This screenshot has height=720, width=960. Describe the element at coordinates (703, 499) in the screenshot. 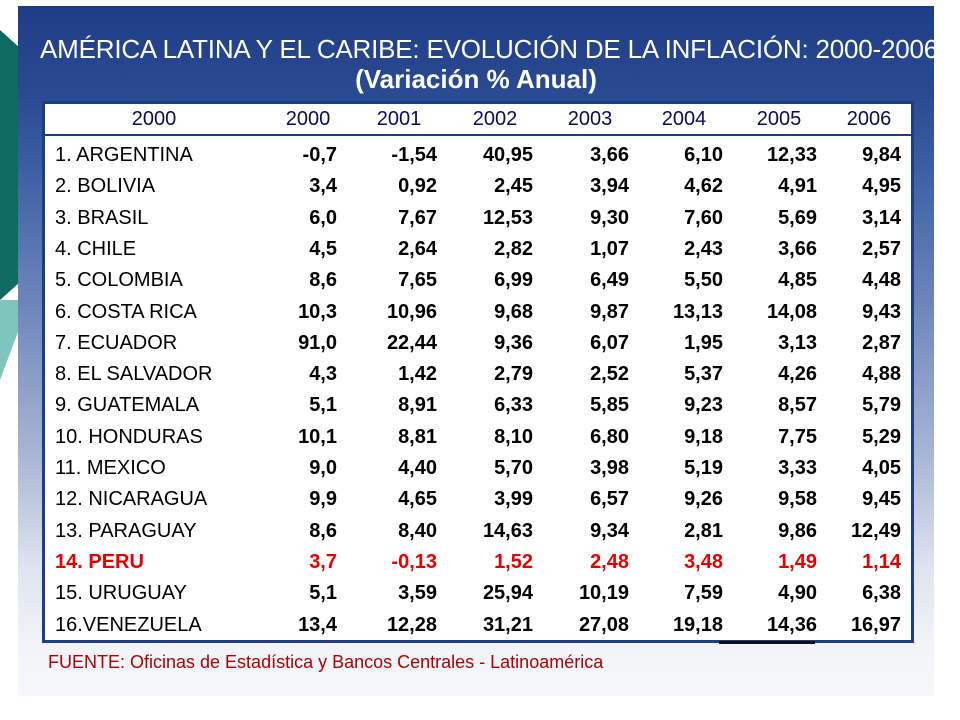

I see `value-cell: 9,26` at that location.